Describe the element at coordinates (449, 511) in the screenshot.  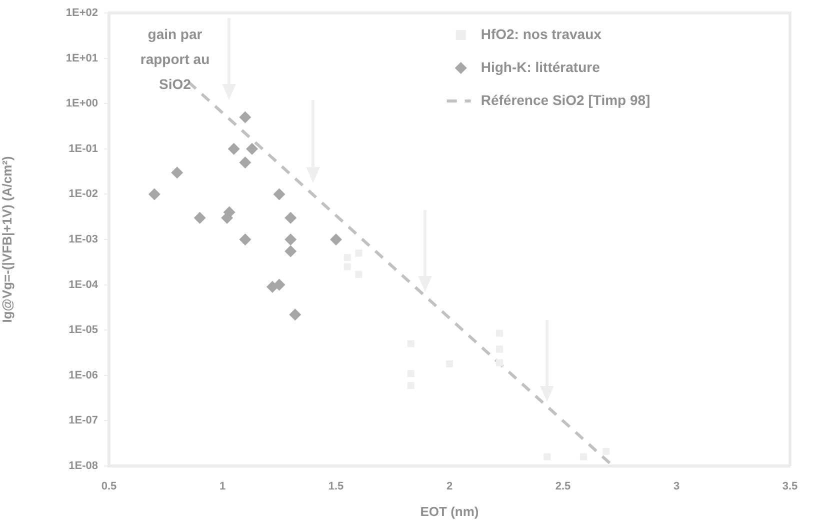
I see `x-axis-title: EOT (nm)` at that location.